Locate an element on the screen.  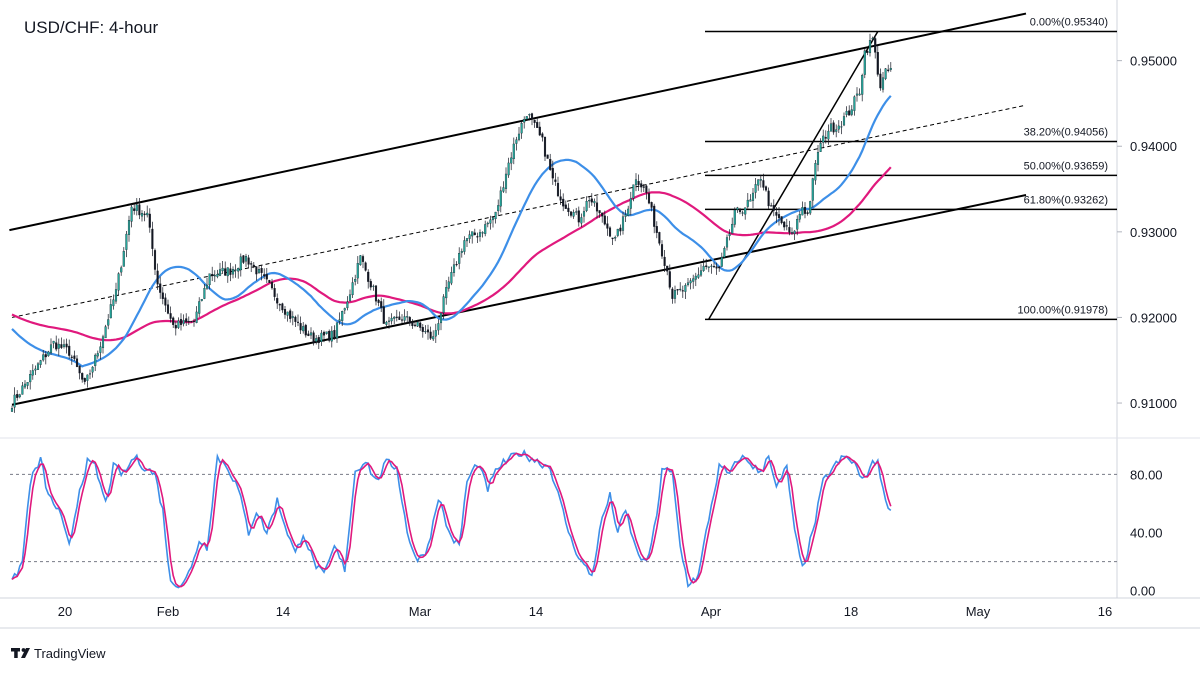
brand-label: TradingView is located at coordinates (70, 653).